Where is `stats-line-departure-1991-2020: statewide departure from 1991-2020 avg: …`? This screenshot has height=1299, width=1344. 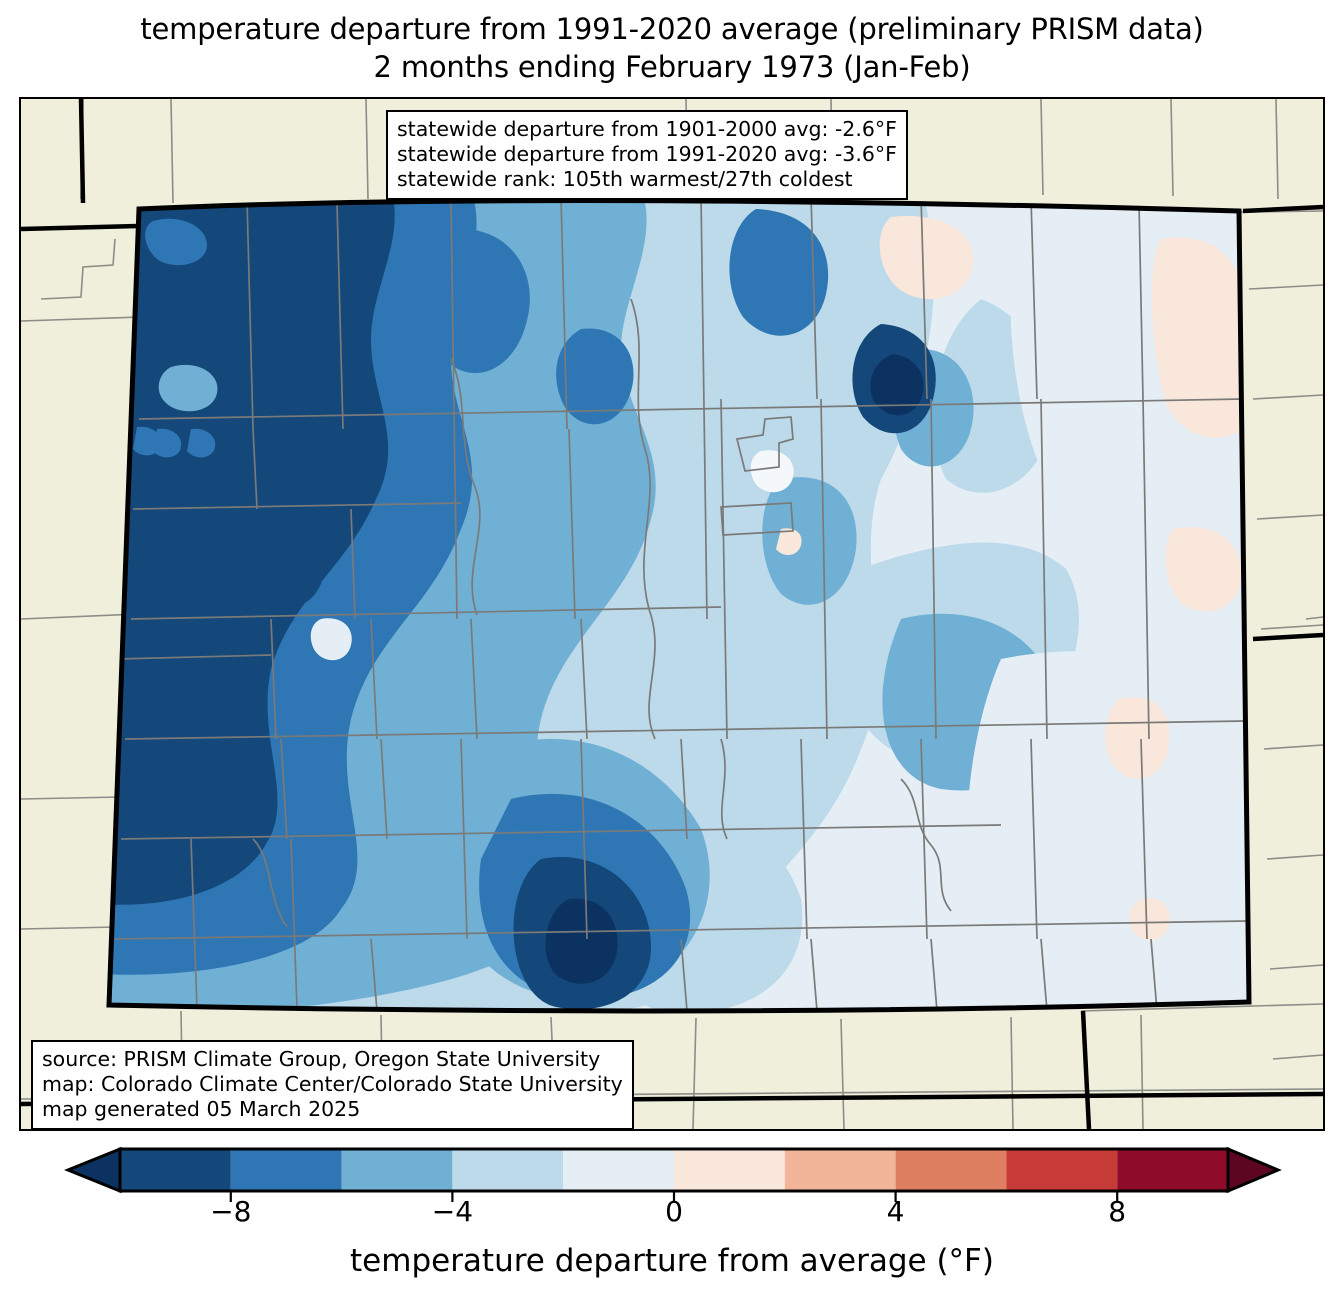 stats-line-departure-1991-2020: statewide departure from 1991-2020 avg: … is located at coordinates (647, 154).